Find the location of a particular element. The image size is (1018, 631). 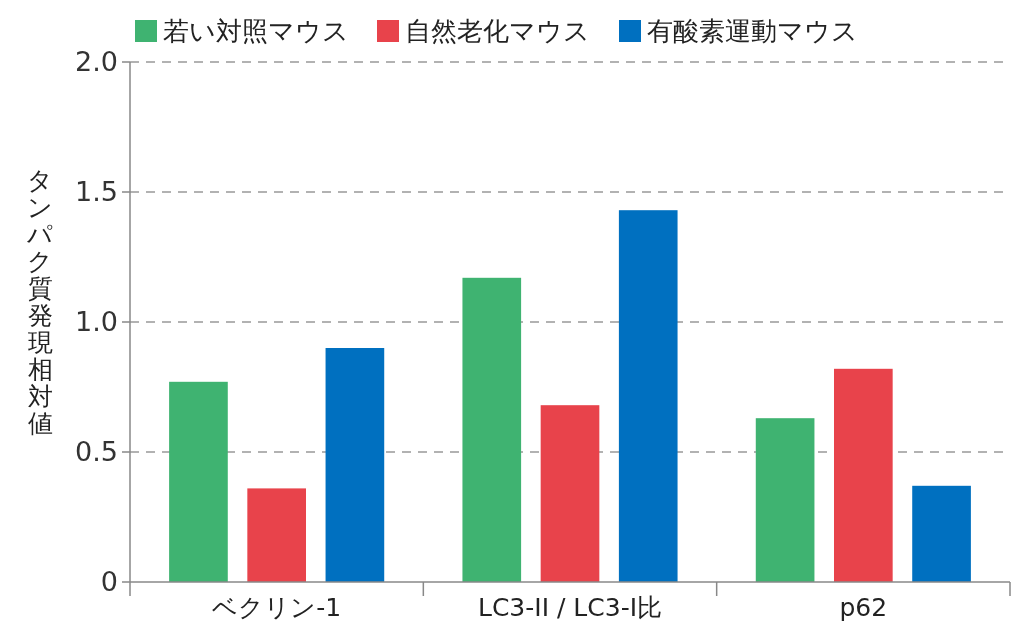

text: タンパク質発現相対値 is located at coordinates (40, 302).